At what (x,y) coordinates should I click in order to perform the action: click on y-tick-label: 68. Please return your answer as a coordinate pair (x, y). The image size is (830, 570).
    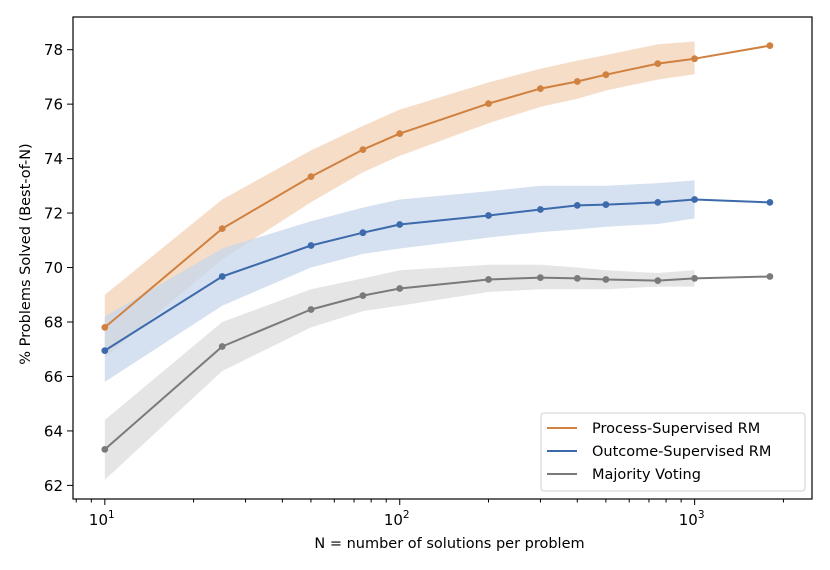
    Looking at the image, I should click on (53, 322).